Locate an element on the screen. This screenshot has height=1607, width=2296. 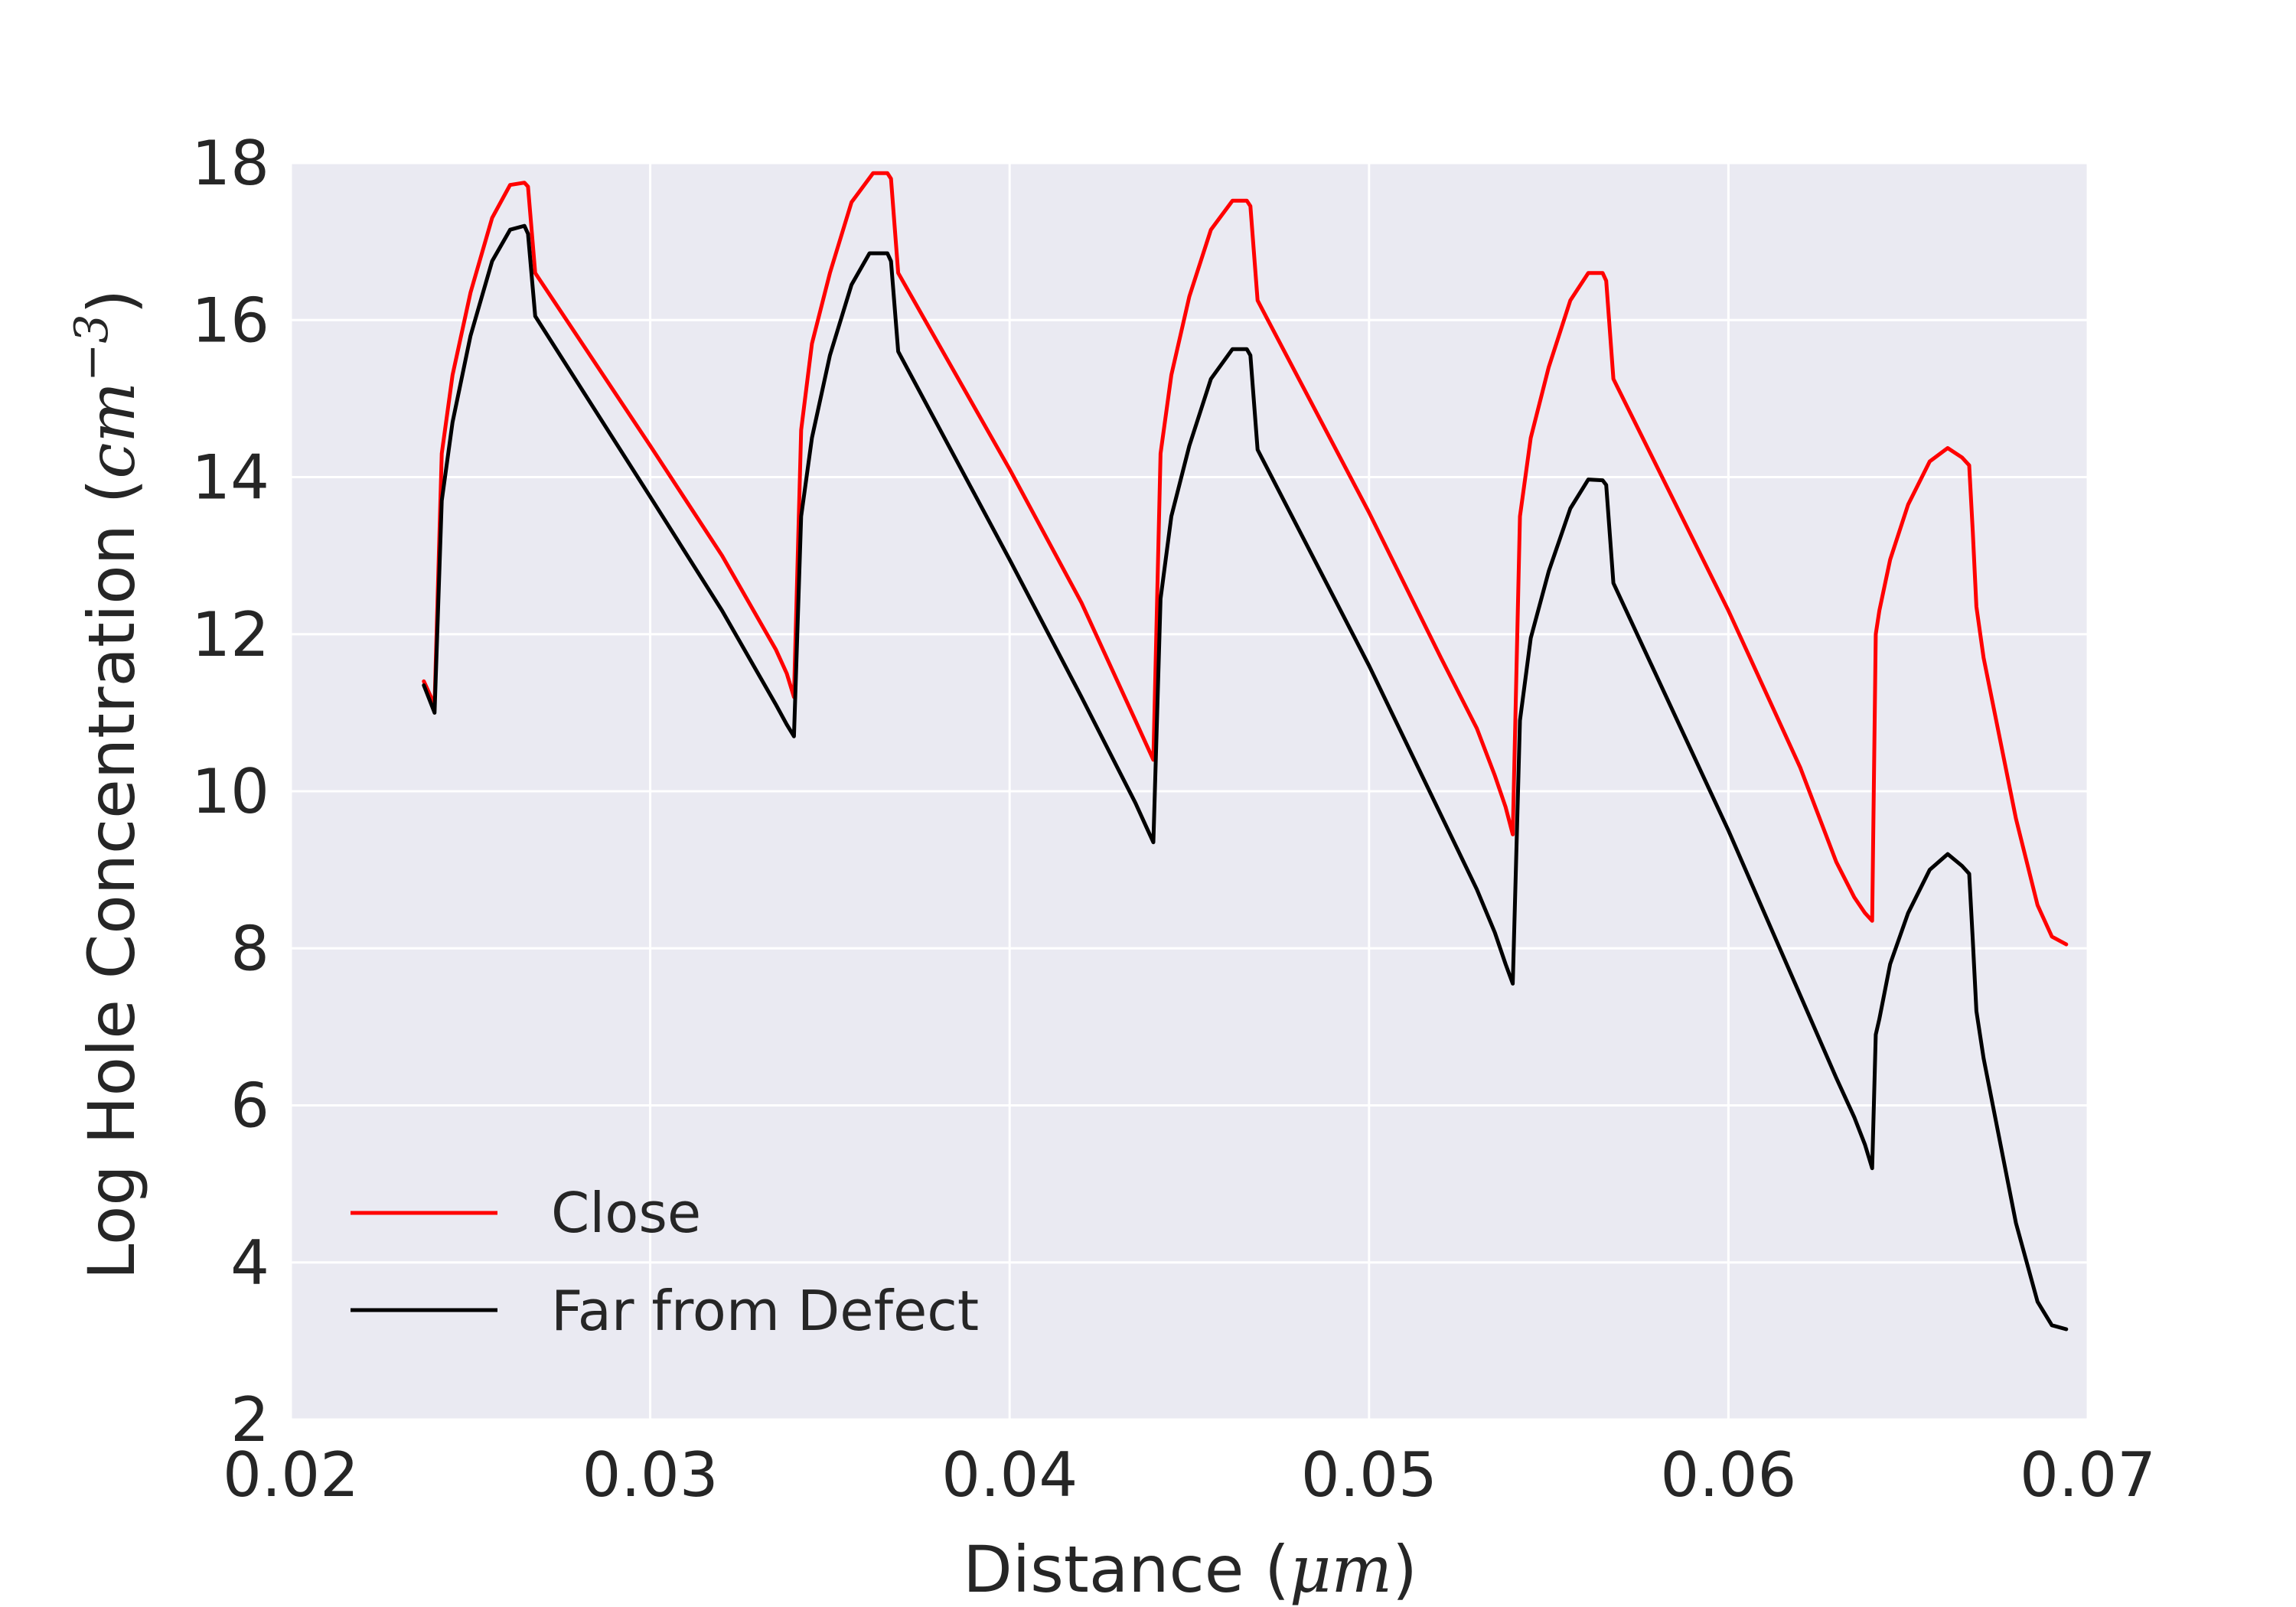
y-axis-label-prefix: Log Hole Concentration ( is located at coordinates (111, 879).